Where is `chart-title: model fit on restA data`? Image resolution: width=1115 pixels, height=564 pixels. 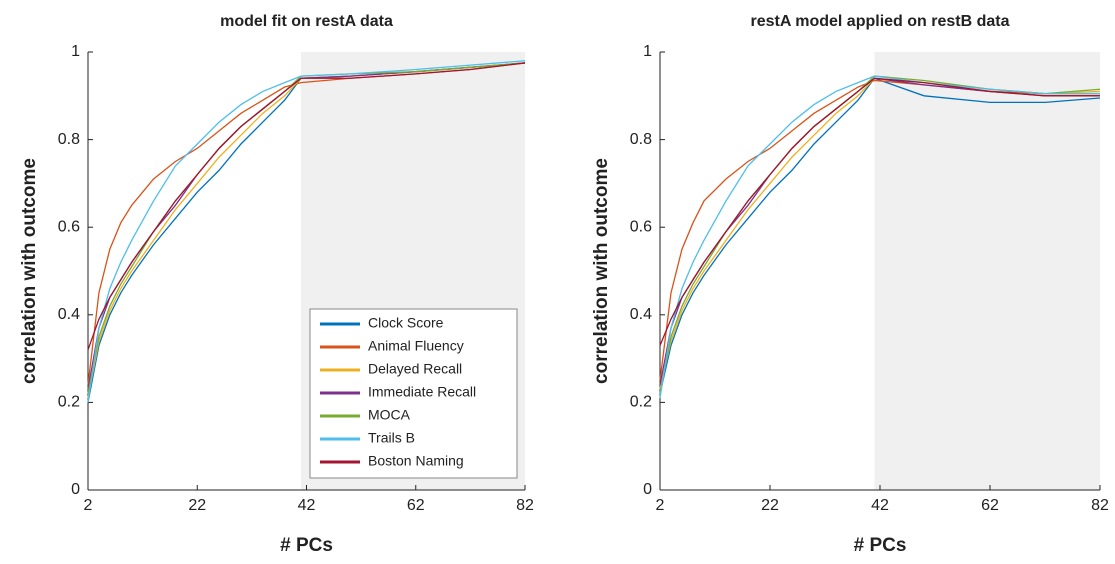 chart-title: model fit on restA data is located at coordinates (306, 21).